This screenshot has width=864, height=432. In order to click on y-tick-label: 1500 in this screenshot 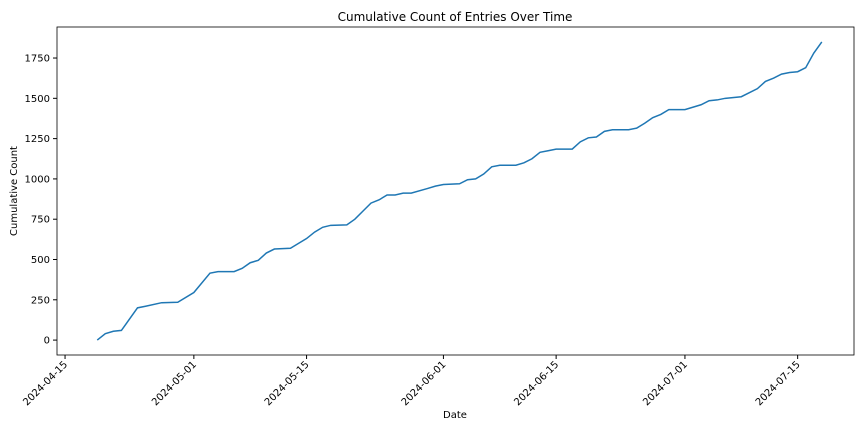, I will do `click(37, 99)`.